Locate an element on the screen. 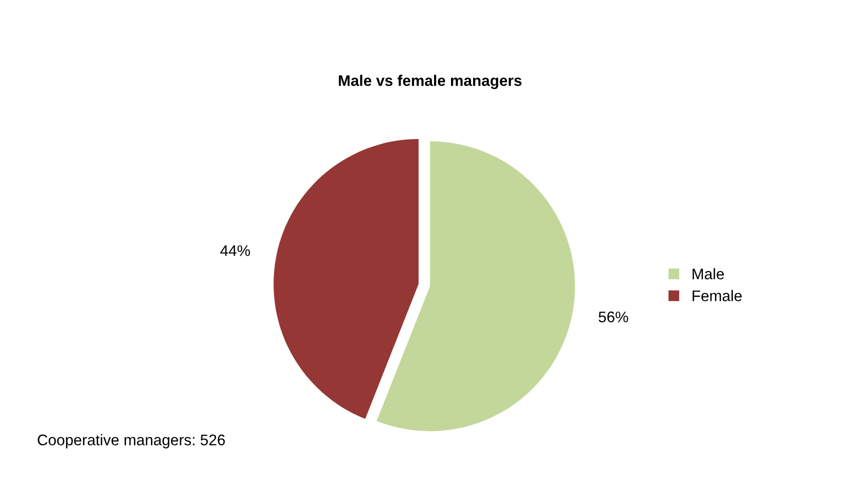 This screenshot has height=477, width=860. chart-title: Male vs female managers is located at coordinates (430, 82).